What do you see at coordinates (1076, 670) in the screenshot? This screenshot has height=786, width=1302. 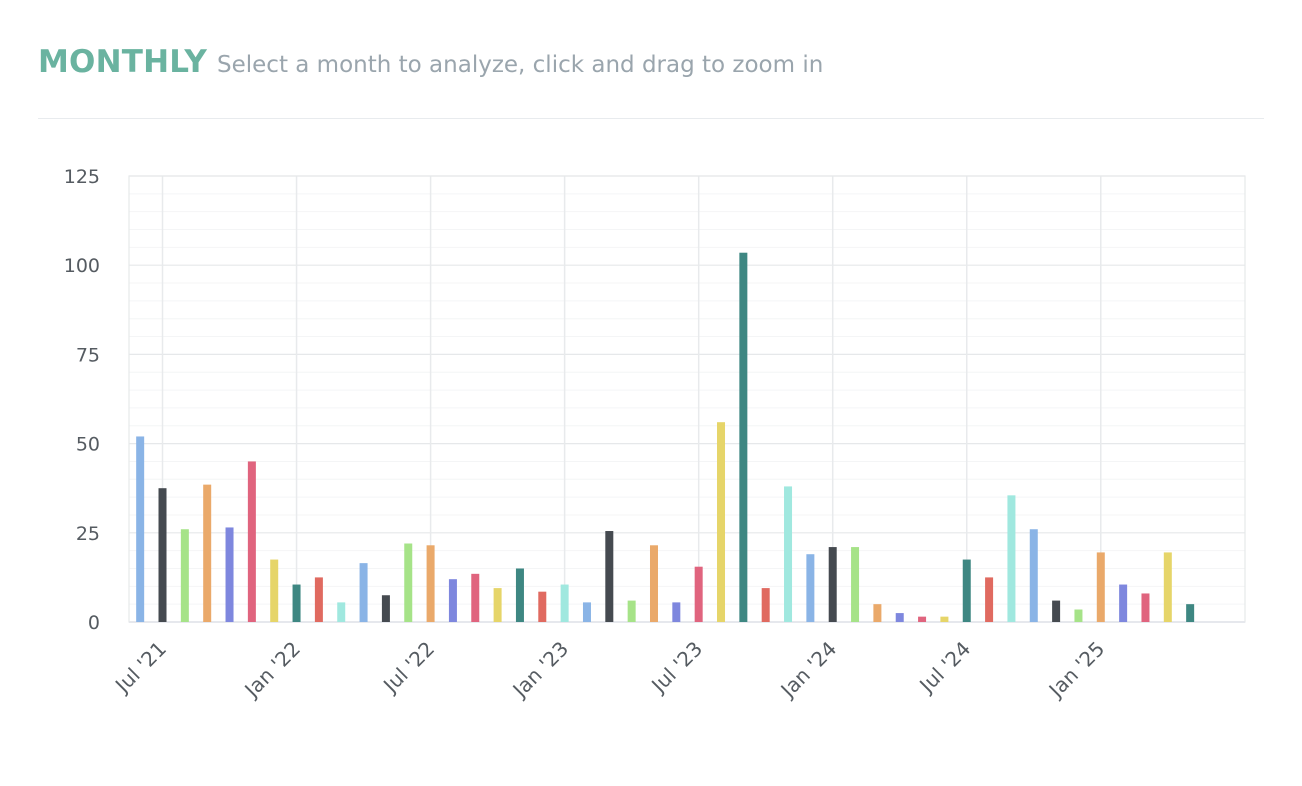 I see `x-tick-label: Jan '25` at bounding box center [1076, 670].